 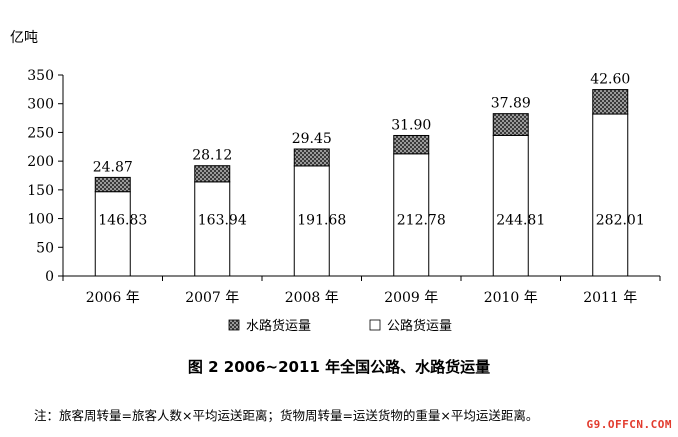 I want to click on x-tick-label: 2010 年, so click(x=511, y=298).